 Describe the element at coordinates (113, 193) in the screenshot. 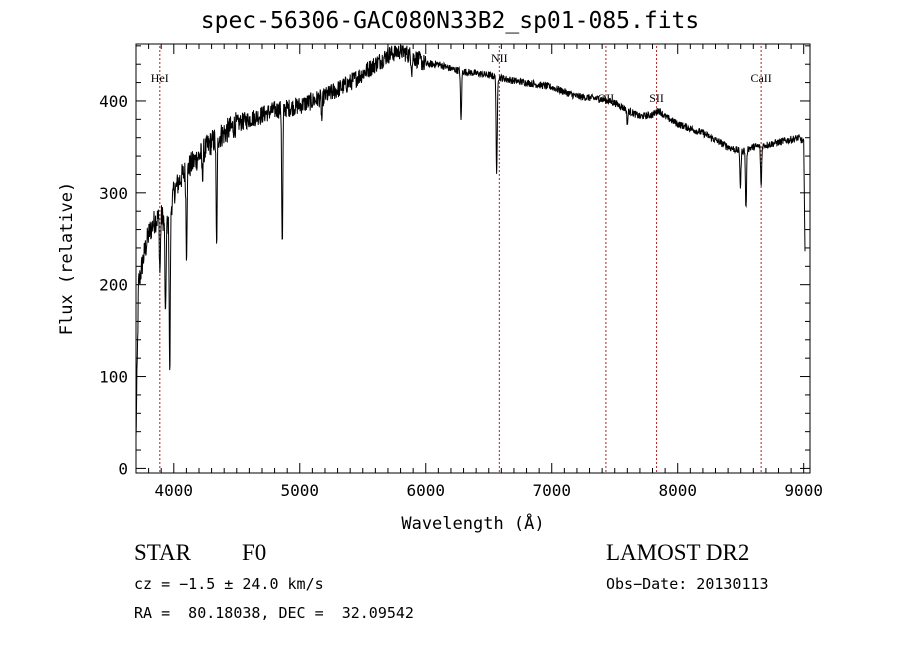

I see `y-tick-label: 300` at that location.